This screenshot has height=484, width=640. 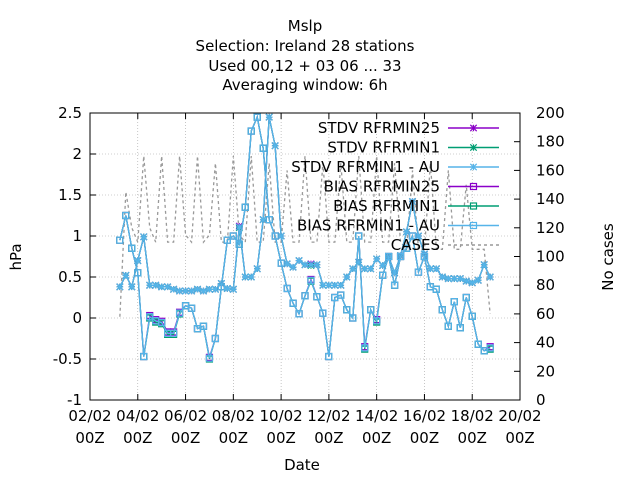 What do you see at coordinates (550, 199) in the screenshot?
I see `y2-tick-label: 140` at bounding box center [550, 199].